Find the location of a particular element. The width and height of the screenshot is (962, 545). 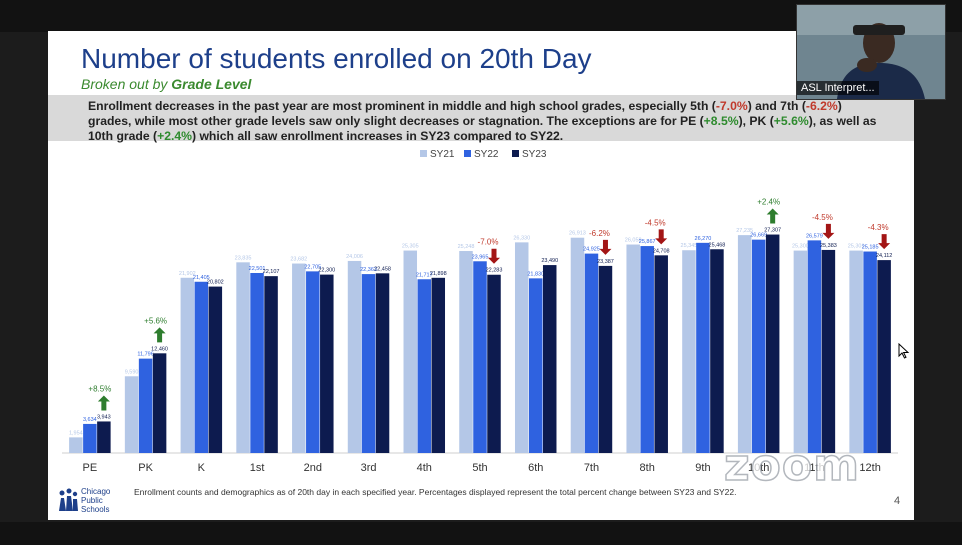

data-label: 25,248 is located at coordinates (466, 247).